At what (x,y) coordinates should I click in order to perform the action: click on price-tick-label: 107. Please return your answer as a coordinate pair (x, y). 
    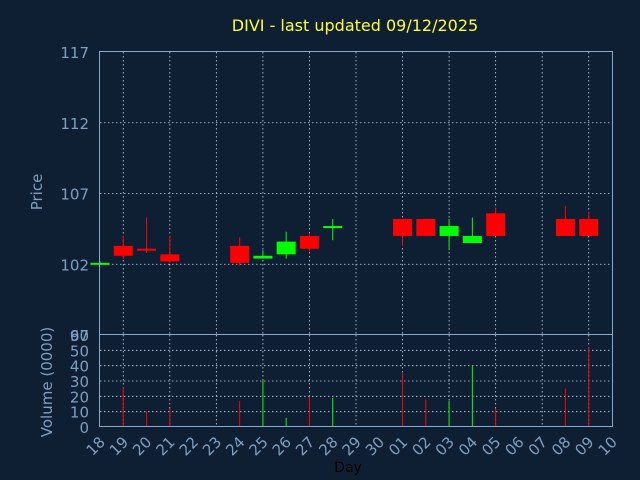
    Looking at the image, I should click on (74, 195).